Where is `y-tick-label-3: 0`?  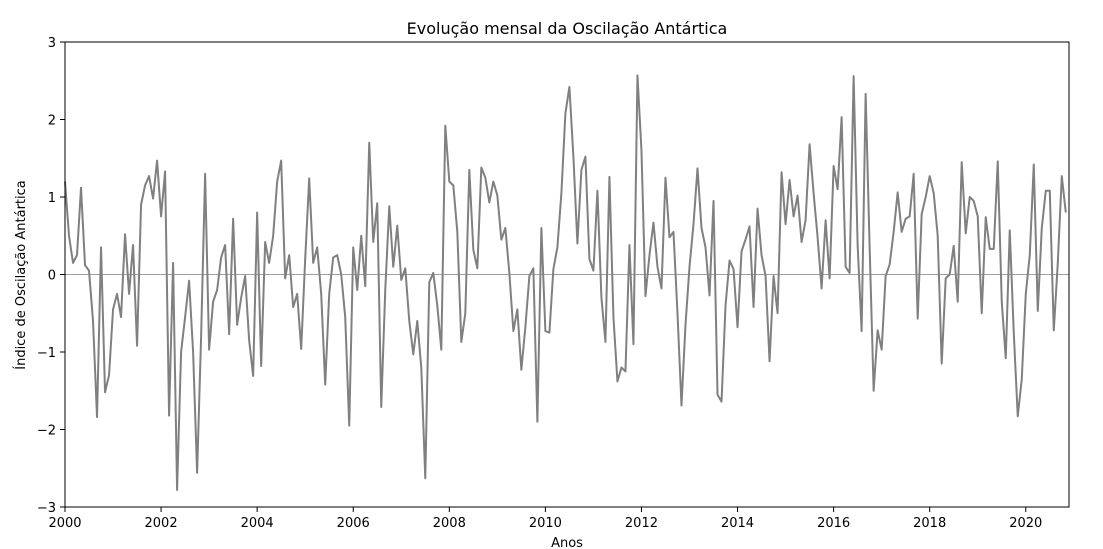
y-tick-label-3: 0 is located at coordinates (52, 276).